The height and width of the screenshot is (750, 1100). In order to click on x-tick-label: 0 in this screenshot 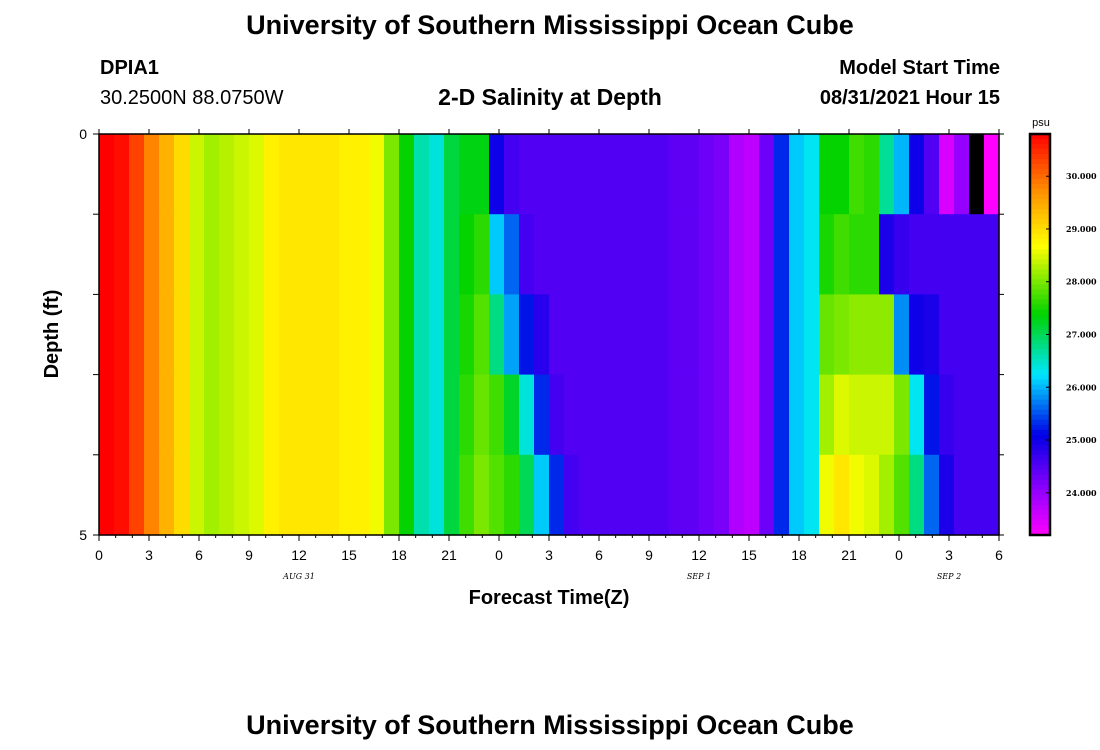, I will do `click(99, 555)`.